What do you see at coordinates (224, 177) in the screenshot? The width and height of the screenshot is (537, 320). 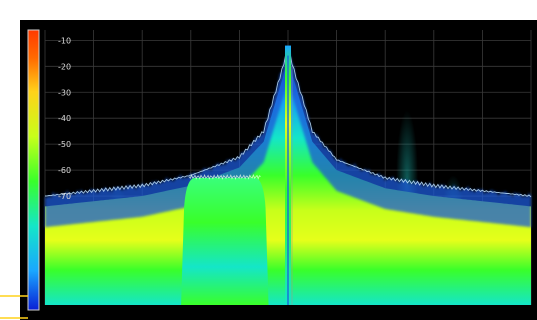 I see `wideband-trace` at bounding box center [224, 177].